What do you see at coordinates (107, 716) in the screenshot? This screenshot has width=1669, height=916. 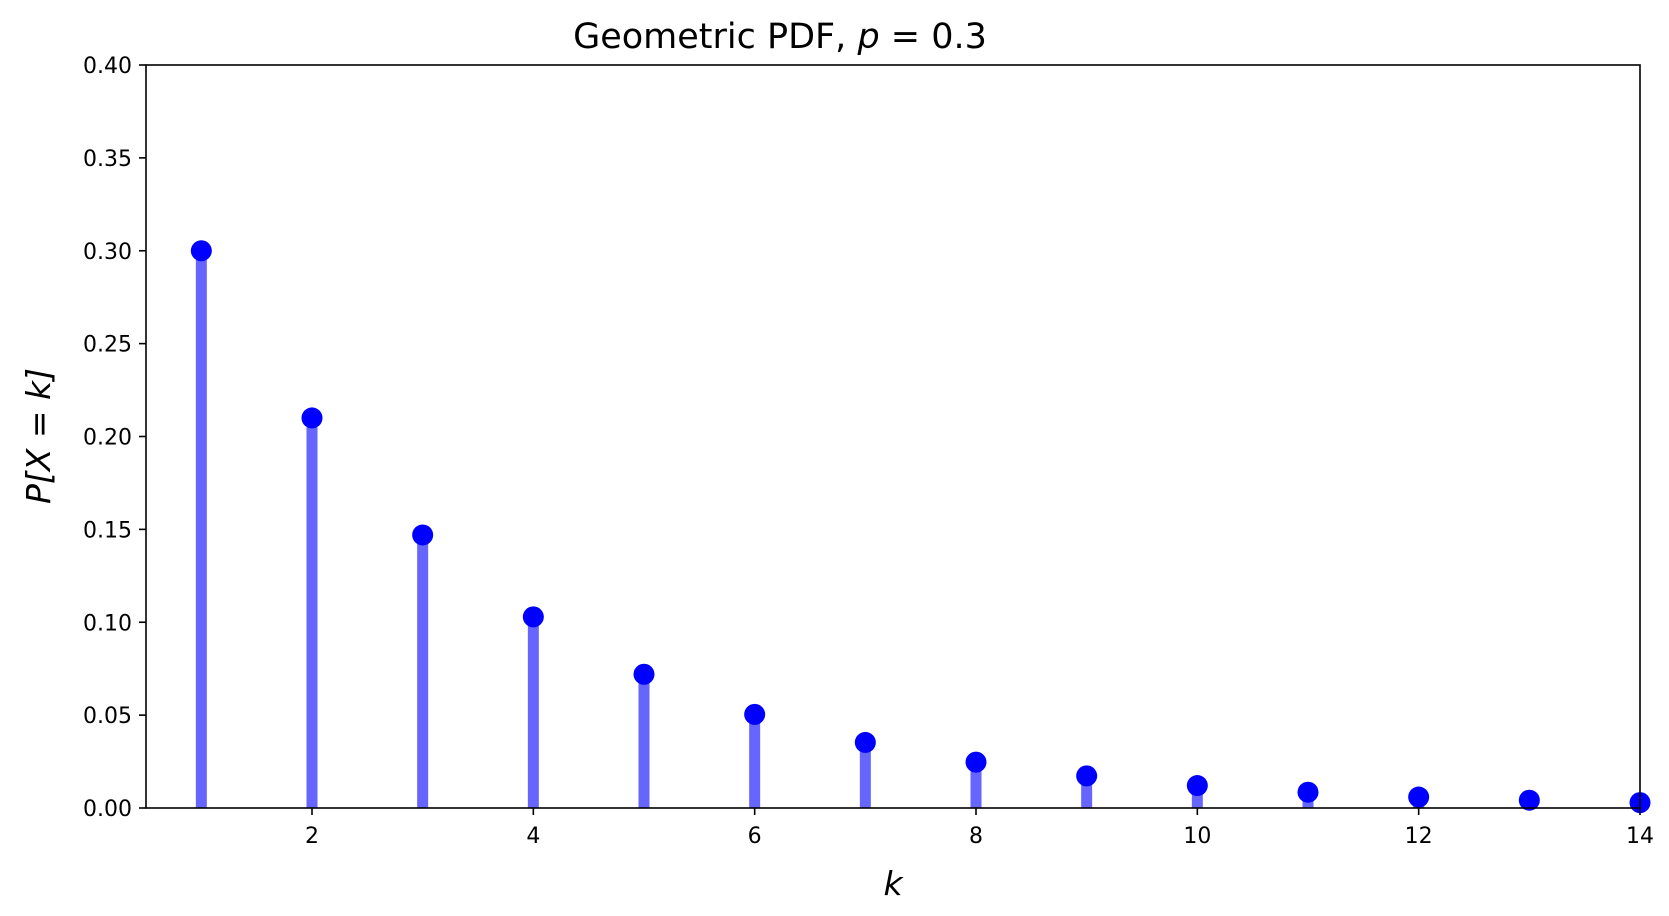 I see `y-tick-label: 0.05` at bounding box center [107, 716].